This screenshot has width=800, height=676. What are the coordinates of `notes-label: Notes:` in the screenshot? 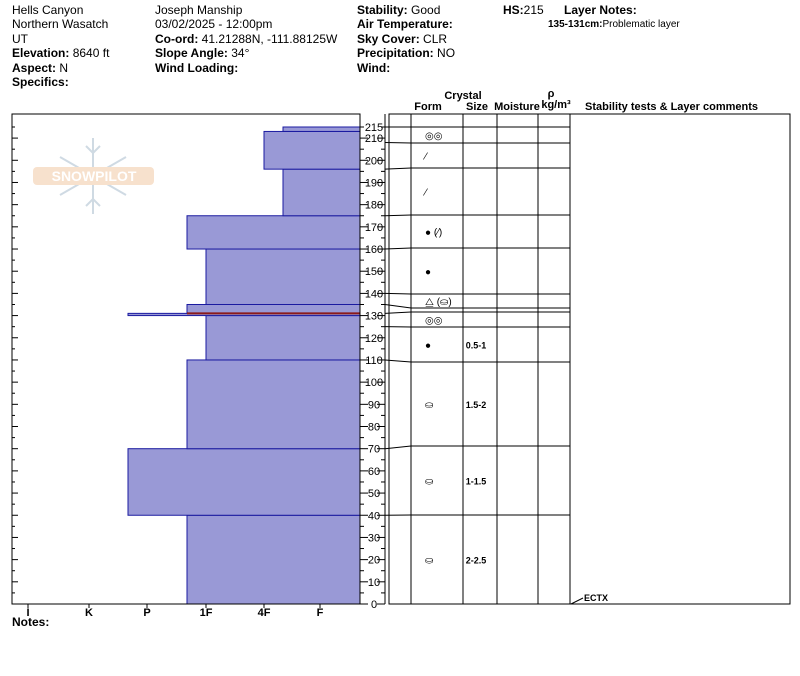 It's located at (31, 622).